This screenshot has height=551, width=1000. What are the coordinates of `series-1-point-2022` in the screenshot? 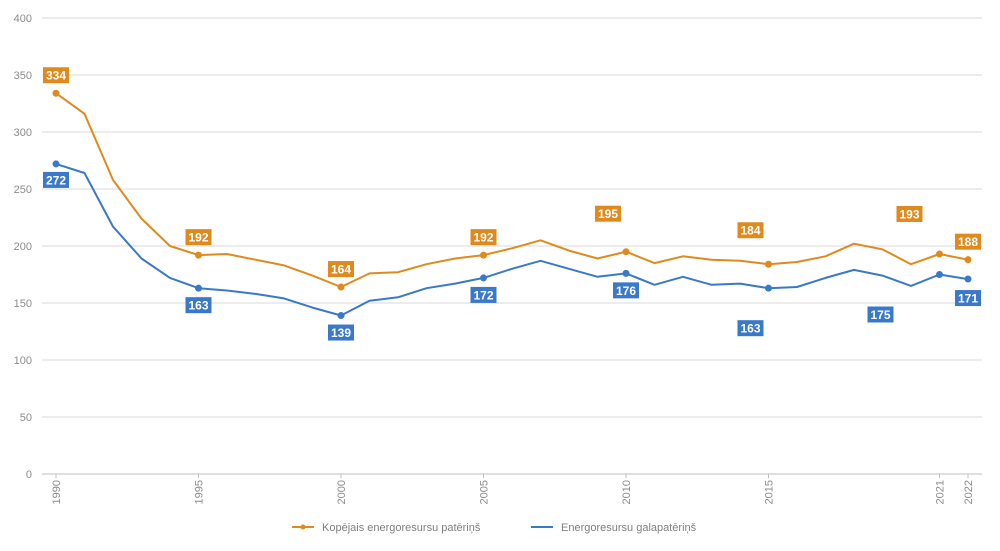 It's located at (968, 279).